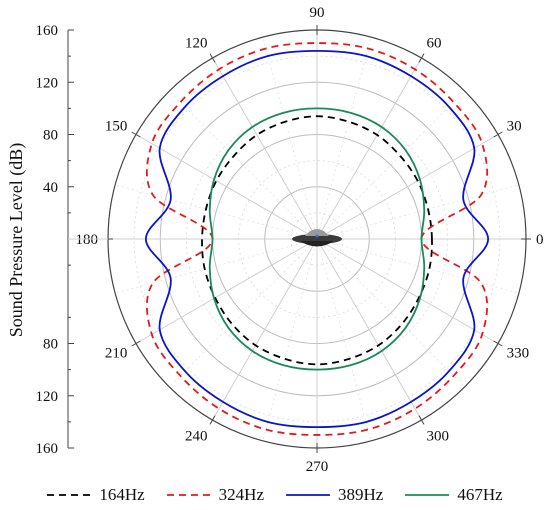 The width and height of the screenshot is (550, 510). Describe the element at coordinates (241, 494) in the screenshot. I see `legend-label: 324Hz` at that location.